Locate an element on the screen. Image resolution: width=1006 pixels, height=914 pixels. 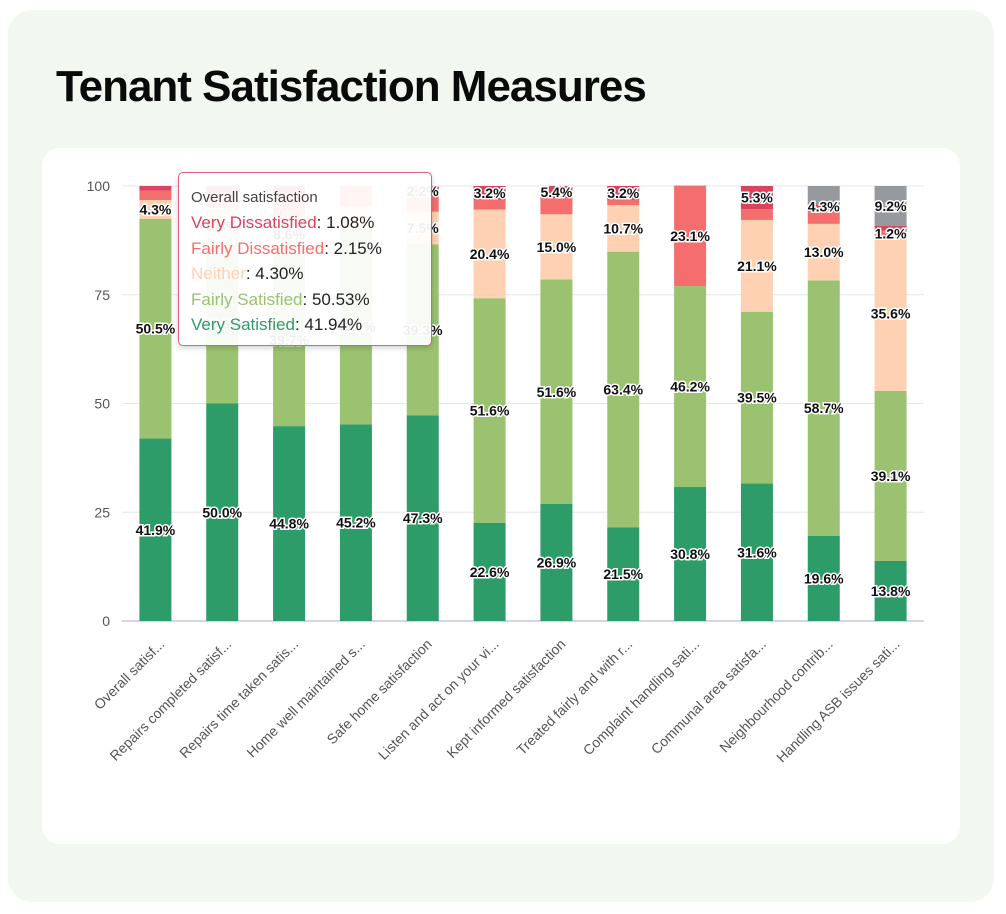
data-label: 21.1% is located at coordinates (757, 266).